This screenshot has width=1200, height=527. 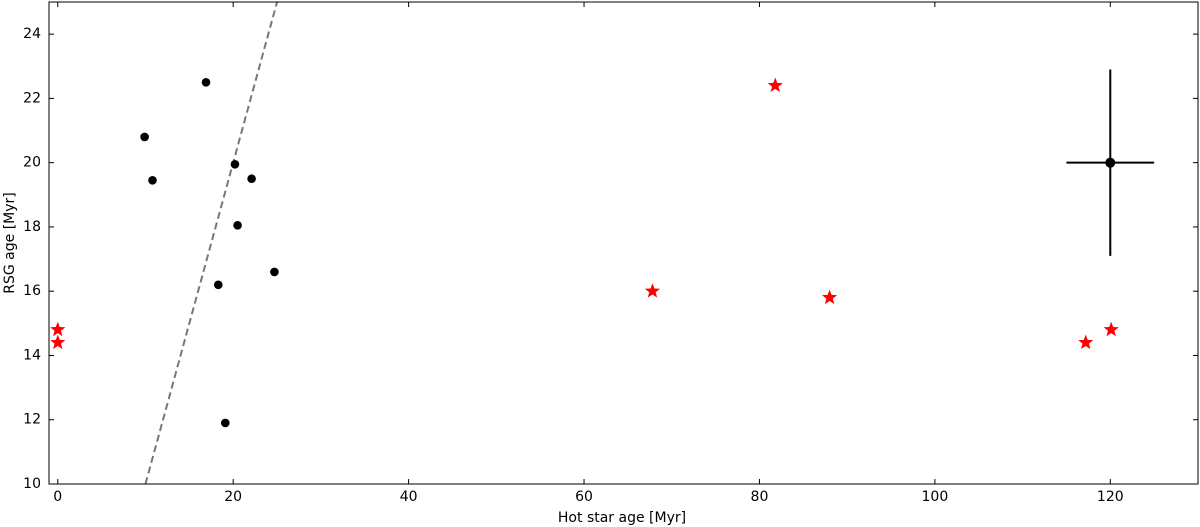 What do you see at coordinates (1110, 162) in the screenshot?
I see `error-point` at bounding box center [1110, 162].